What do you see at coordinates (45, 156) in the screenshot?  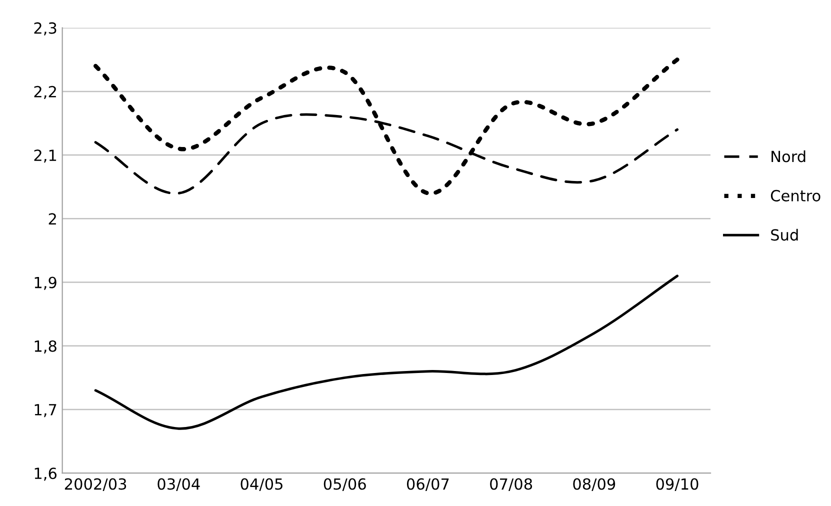 I see `y-tick-label: 2,1` at bounding box center [45, 156].